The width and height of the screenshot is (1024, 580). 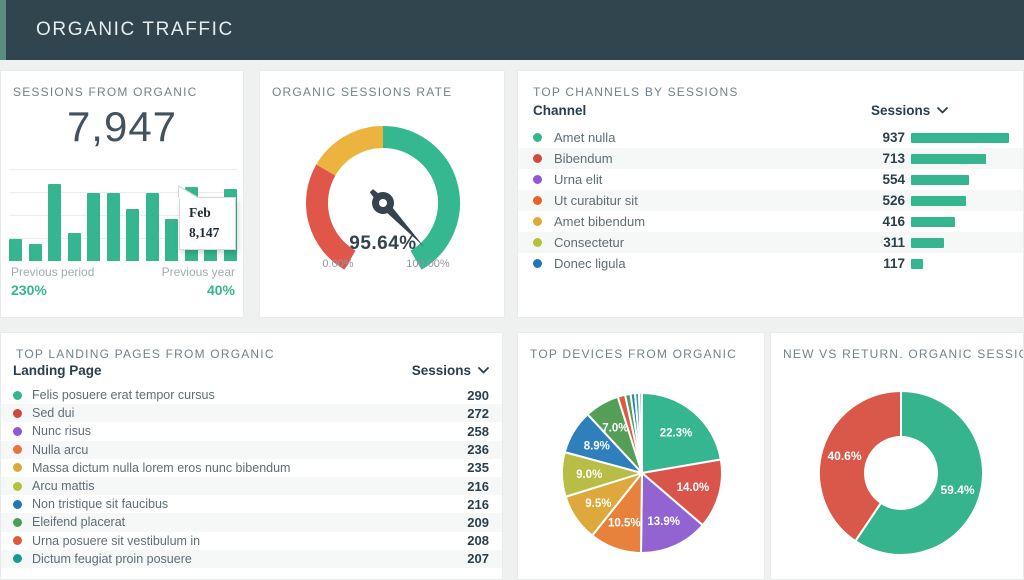 I want to click on previous-year-label: Previous year, so click(x=198, y=272).